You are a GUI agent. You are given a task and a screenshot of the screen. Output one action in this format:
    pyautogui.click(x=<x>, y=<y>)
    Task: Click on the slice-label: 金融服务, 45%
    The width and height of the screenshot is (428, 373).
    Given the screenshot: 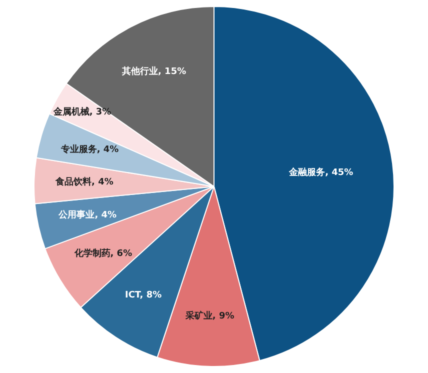 What is the action you would take?
    pyautogui.click(x=321, y=172)
    